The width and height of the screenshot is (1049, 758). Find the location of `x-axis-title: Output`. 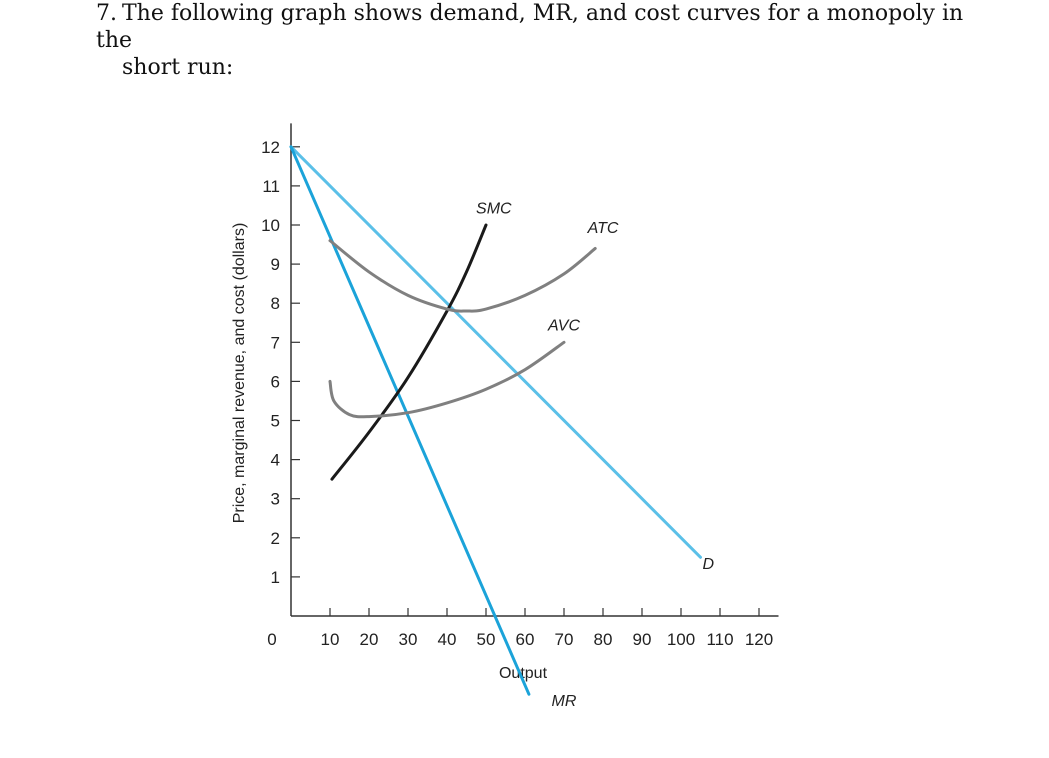

x-axis-title: Output is located at coordinates (523, 673).